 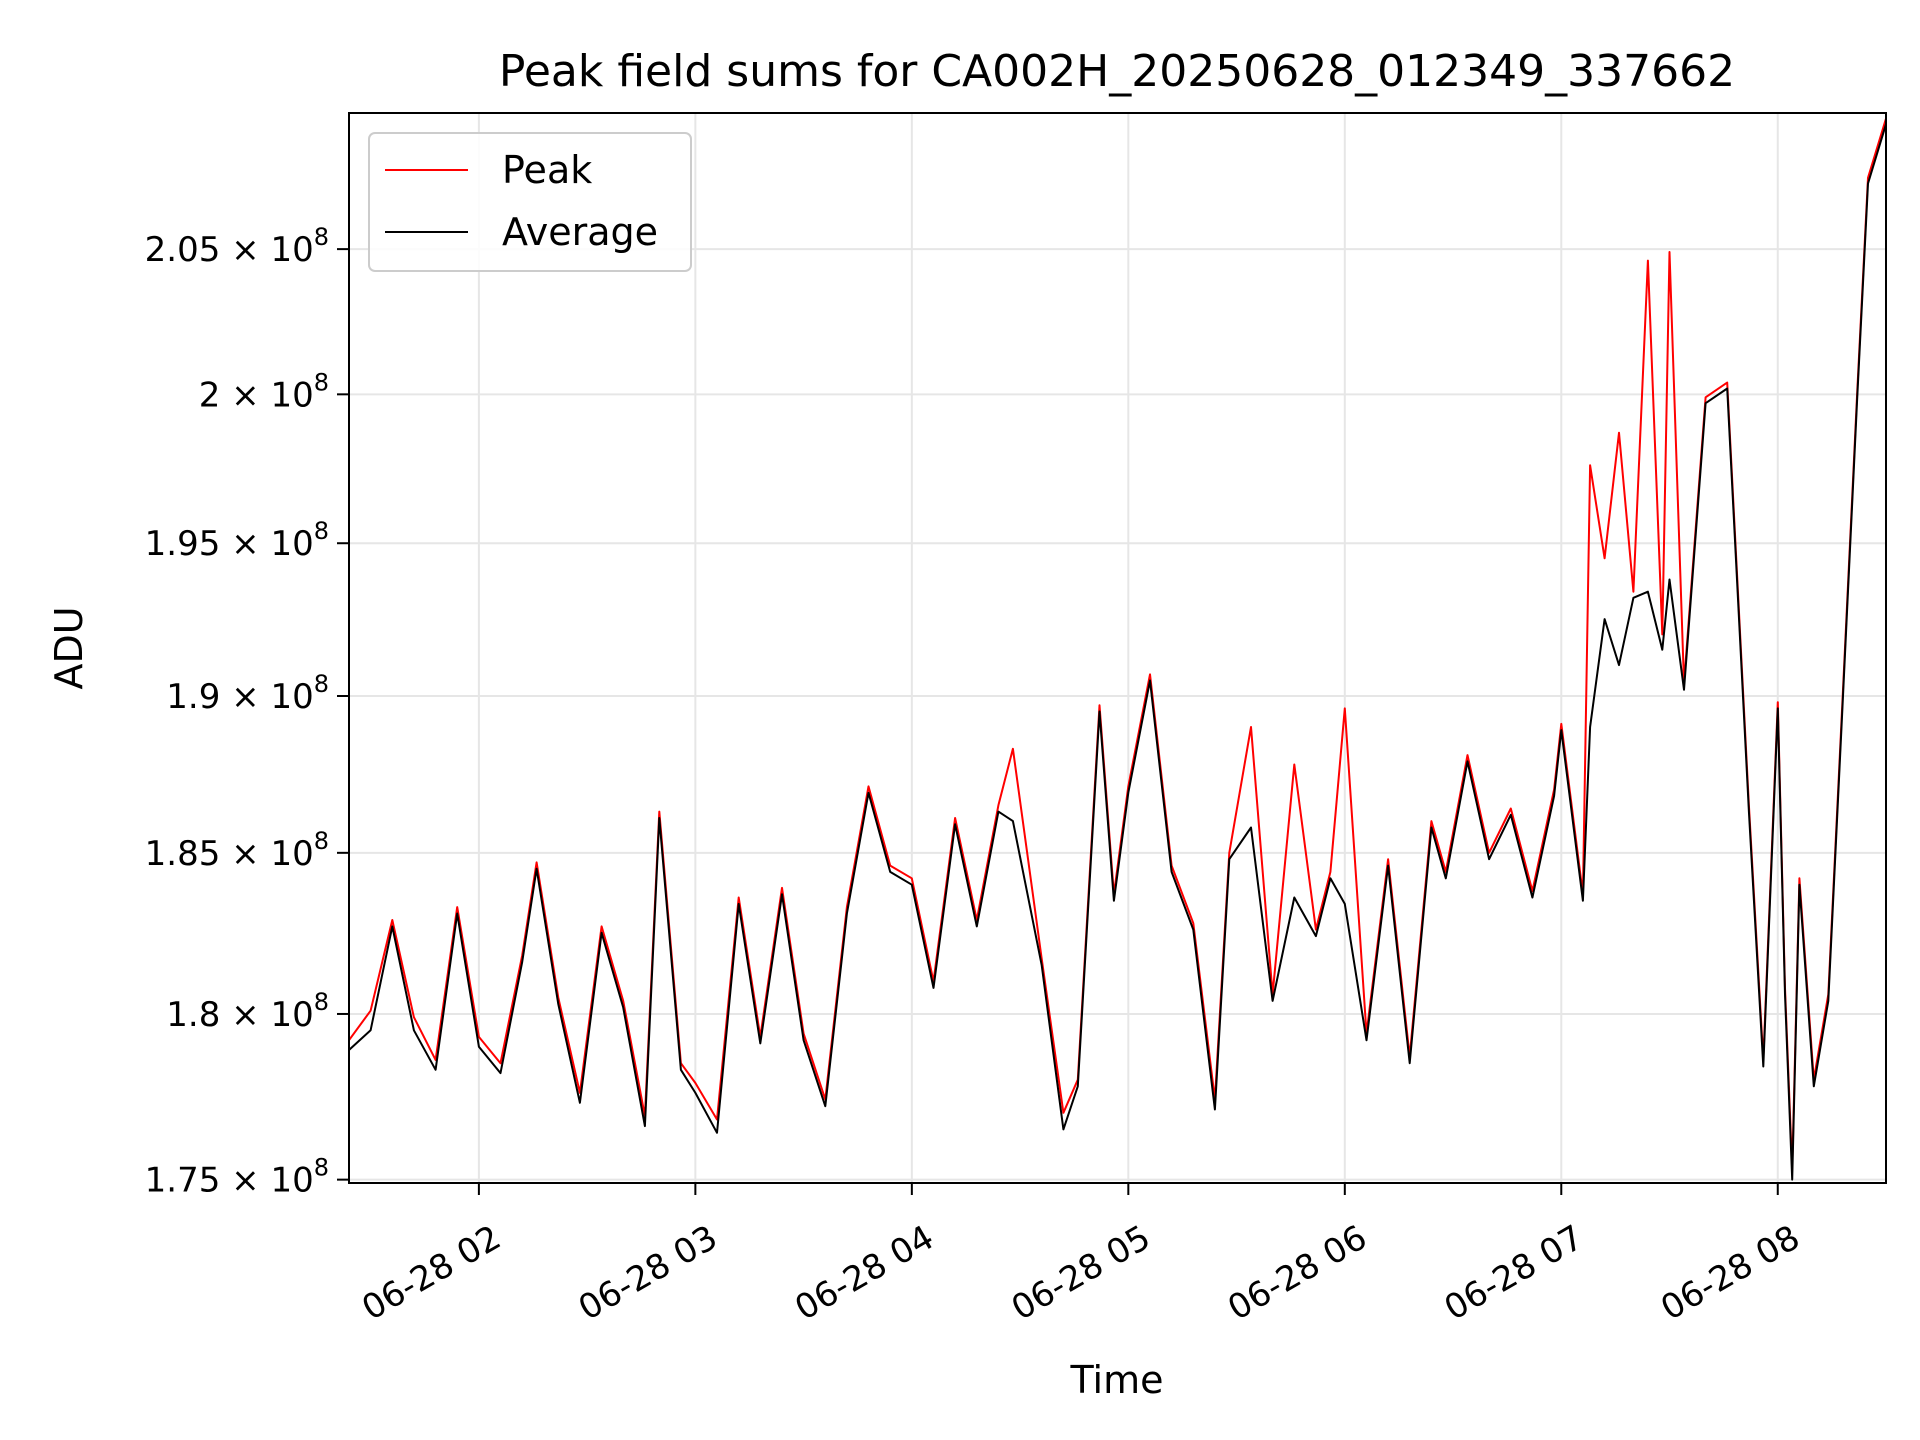 What do you see at coordinates (183, 854) in the screenshot?
I see `y-tick-mantissa: 1.85` at bounding box center [183, 854].